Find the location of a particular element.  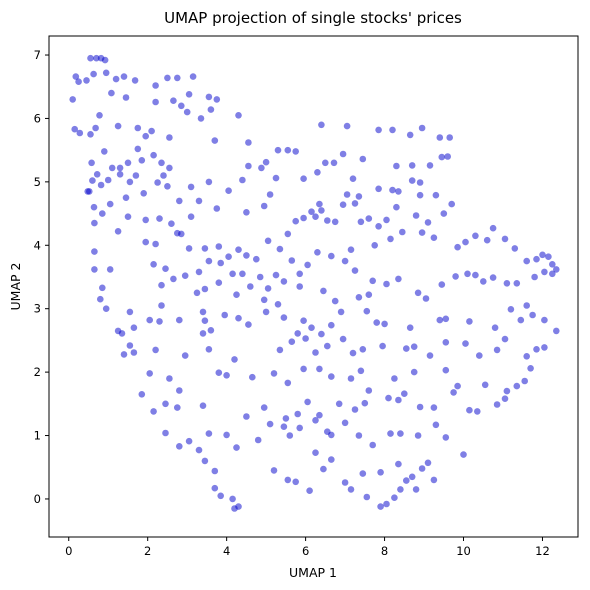

x-tick-label: 12 is located at coordinates (542, 551).